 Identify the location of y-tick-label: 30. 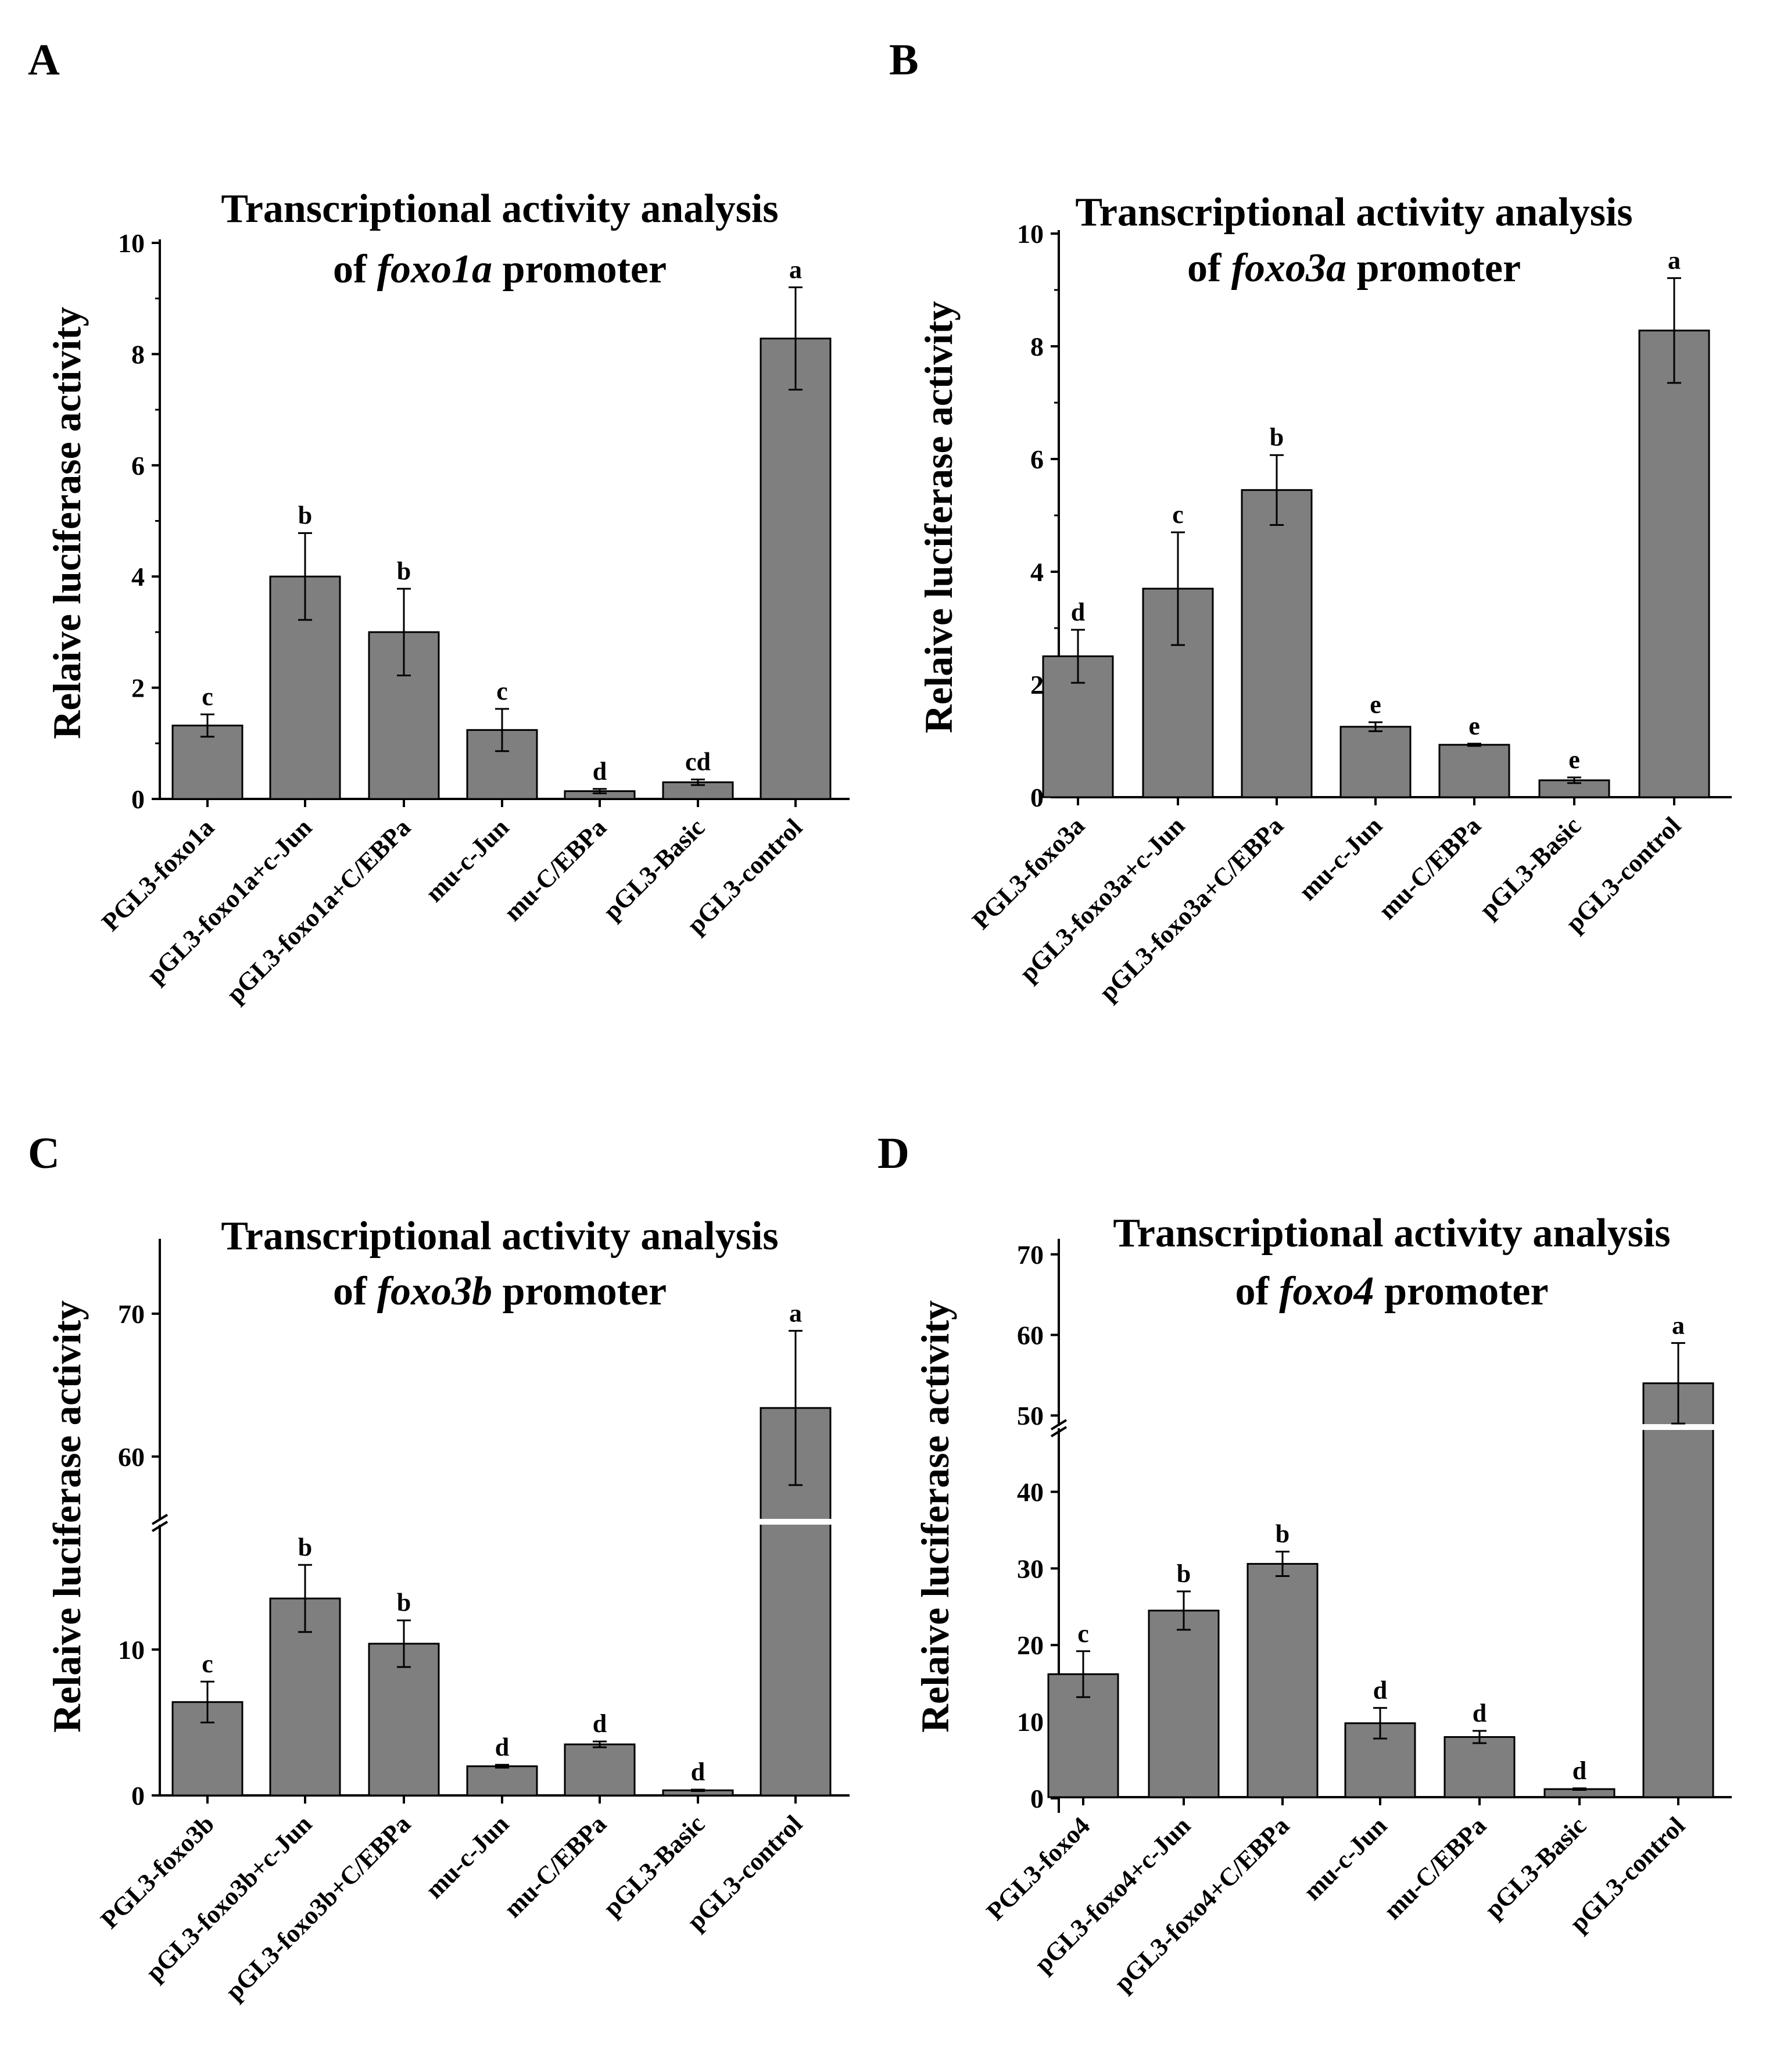
(1030, 1568).